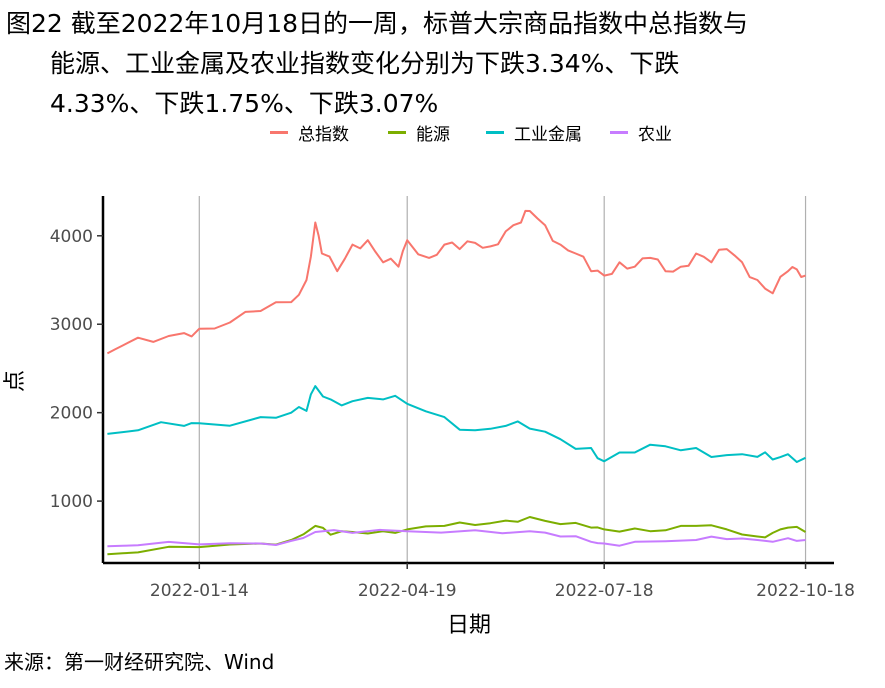 This screenshot has height=688, width=885. What do you see at coordinates (495, 132) in the screenshot?
I see `legend-swatch-metals` at bounding box center [495, 132].